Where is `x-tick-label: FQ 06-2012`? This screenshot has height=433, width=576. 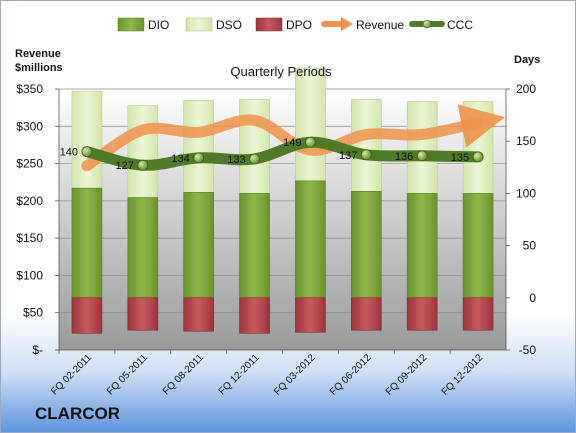
x-tick-label: FQ 06-2012 is located at coordinates (351, 375).